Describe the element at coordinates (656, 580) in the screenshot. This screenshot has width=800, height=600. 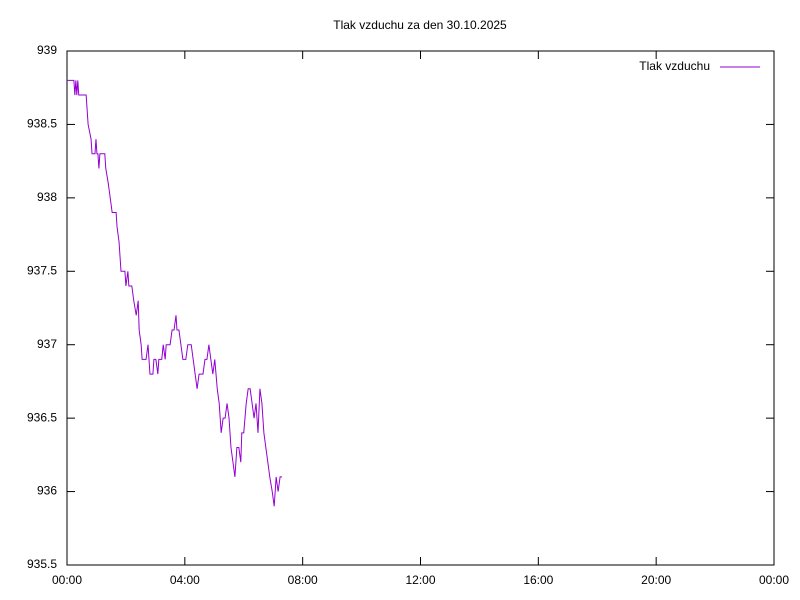
I see `x-tick-label: 20:00` at that location.